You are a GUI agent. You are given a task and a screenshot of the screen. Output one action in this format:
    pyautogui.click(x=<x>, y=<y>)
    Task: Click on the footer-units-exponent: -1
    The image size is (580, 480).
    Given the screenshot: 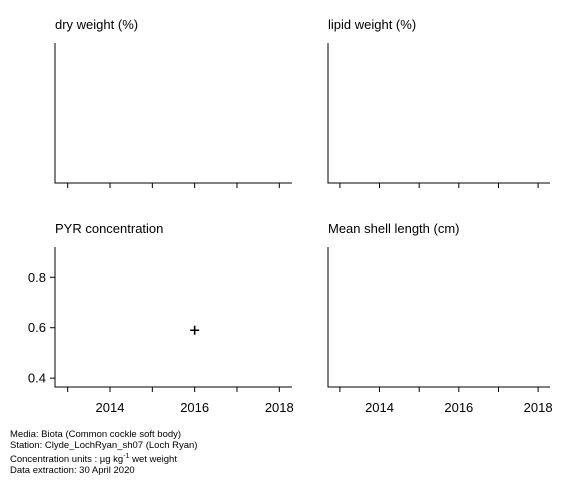 What is the action you would take?
    pyautogui.click(x=126, y=456)
    